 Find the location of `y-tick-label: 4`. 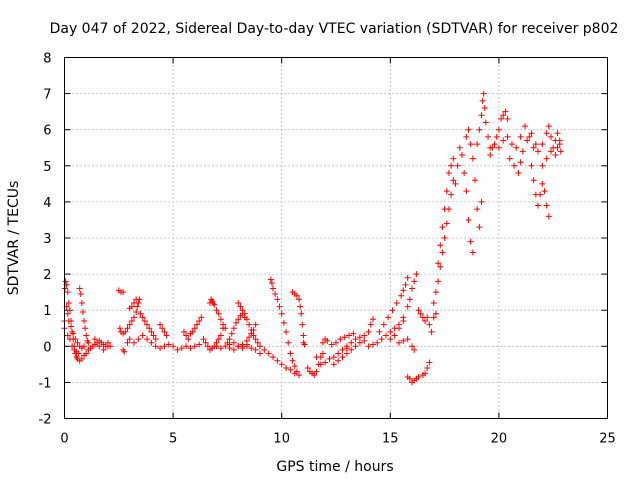

y-tick-label: 4 is located at coordinates (47, 203).